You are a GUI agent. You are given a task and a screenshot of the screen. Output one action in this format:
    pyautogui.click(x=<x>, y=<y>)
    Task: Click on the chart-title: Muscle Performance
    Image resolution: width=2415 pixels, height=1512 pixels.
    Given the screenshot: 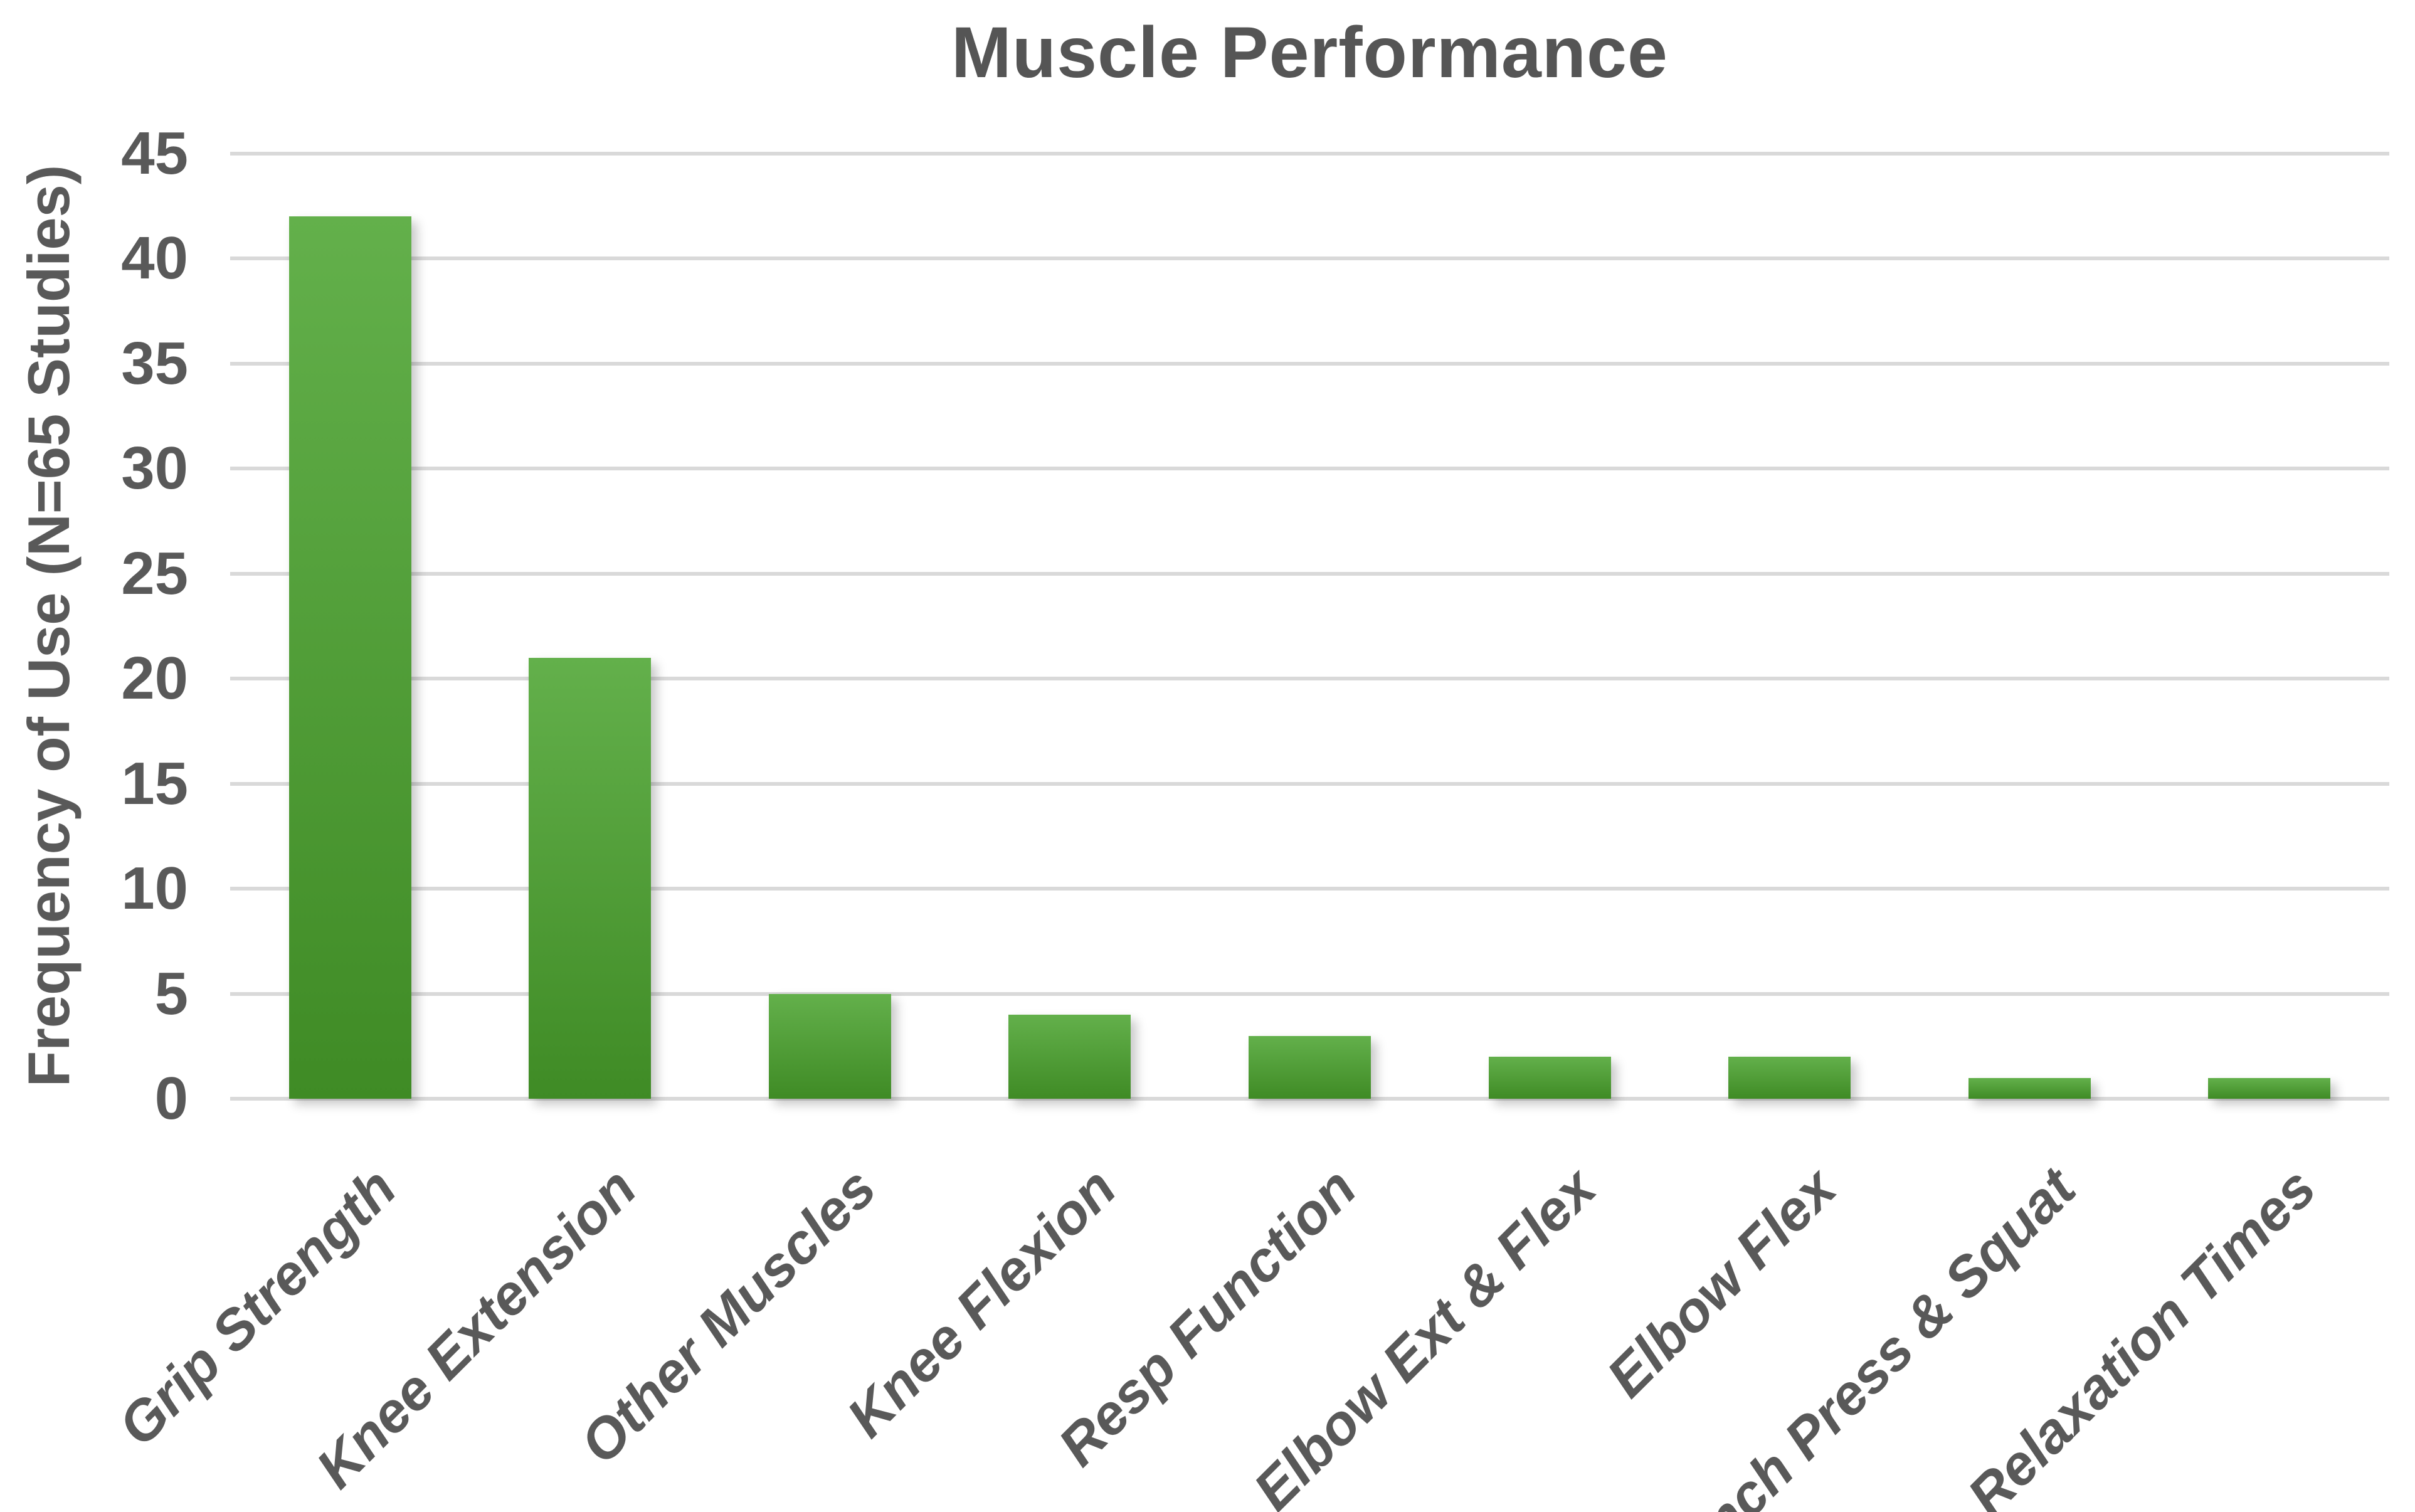 What is the action you would take?
    pyautogui.click(x=1309, y=53)
    